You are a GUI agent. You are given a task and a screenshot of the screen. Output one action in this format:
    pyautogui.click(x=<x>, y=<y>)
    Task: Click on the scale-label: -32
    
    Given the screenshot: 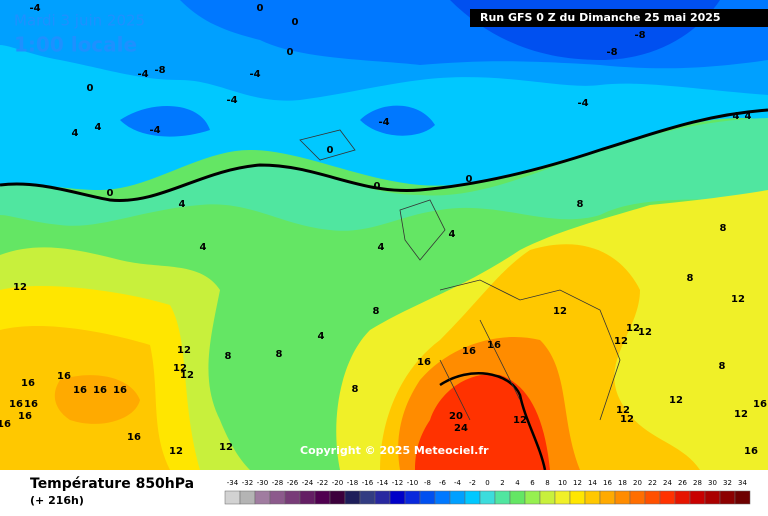 What is the action you would take?
    pyautogui.click(x=247, y=483)
    